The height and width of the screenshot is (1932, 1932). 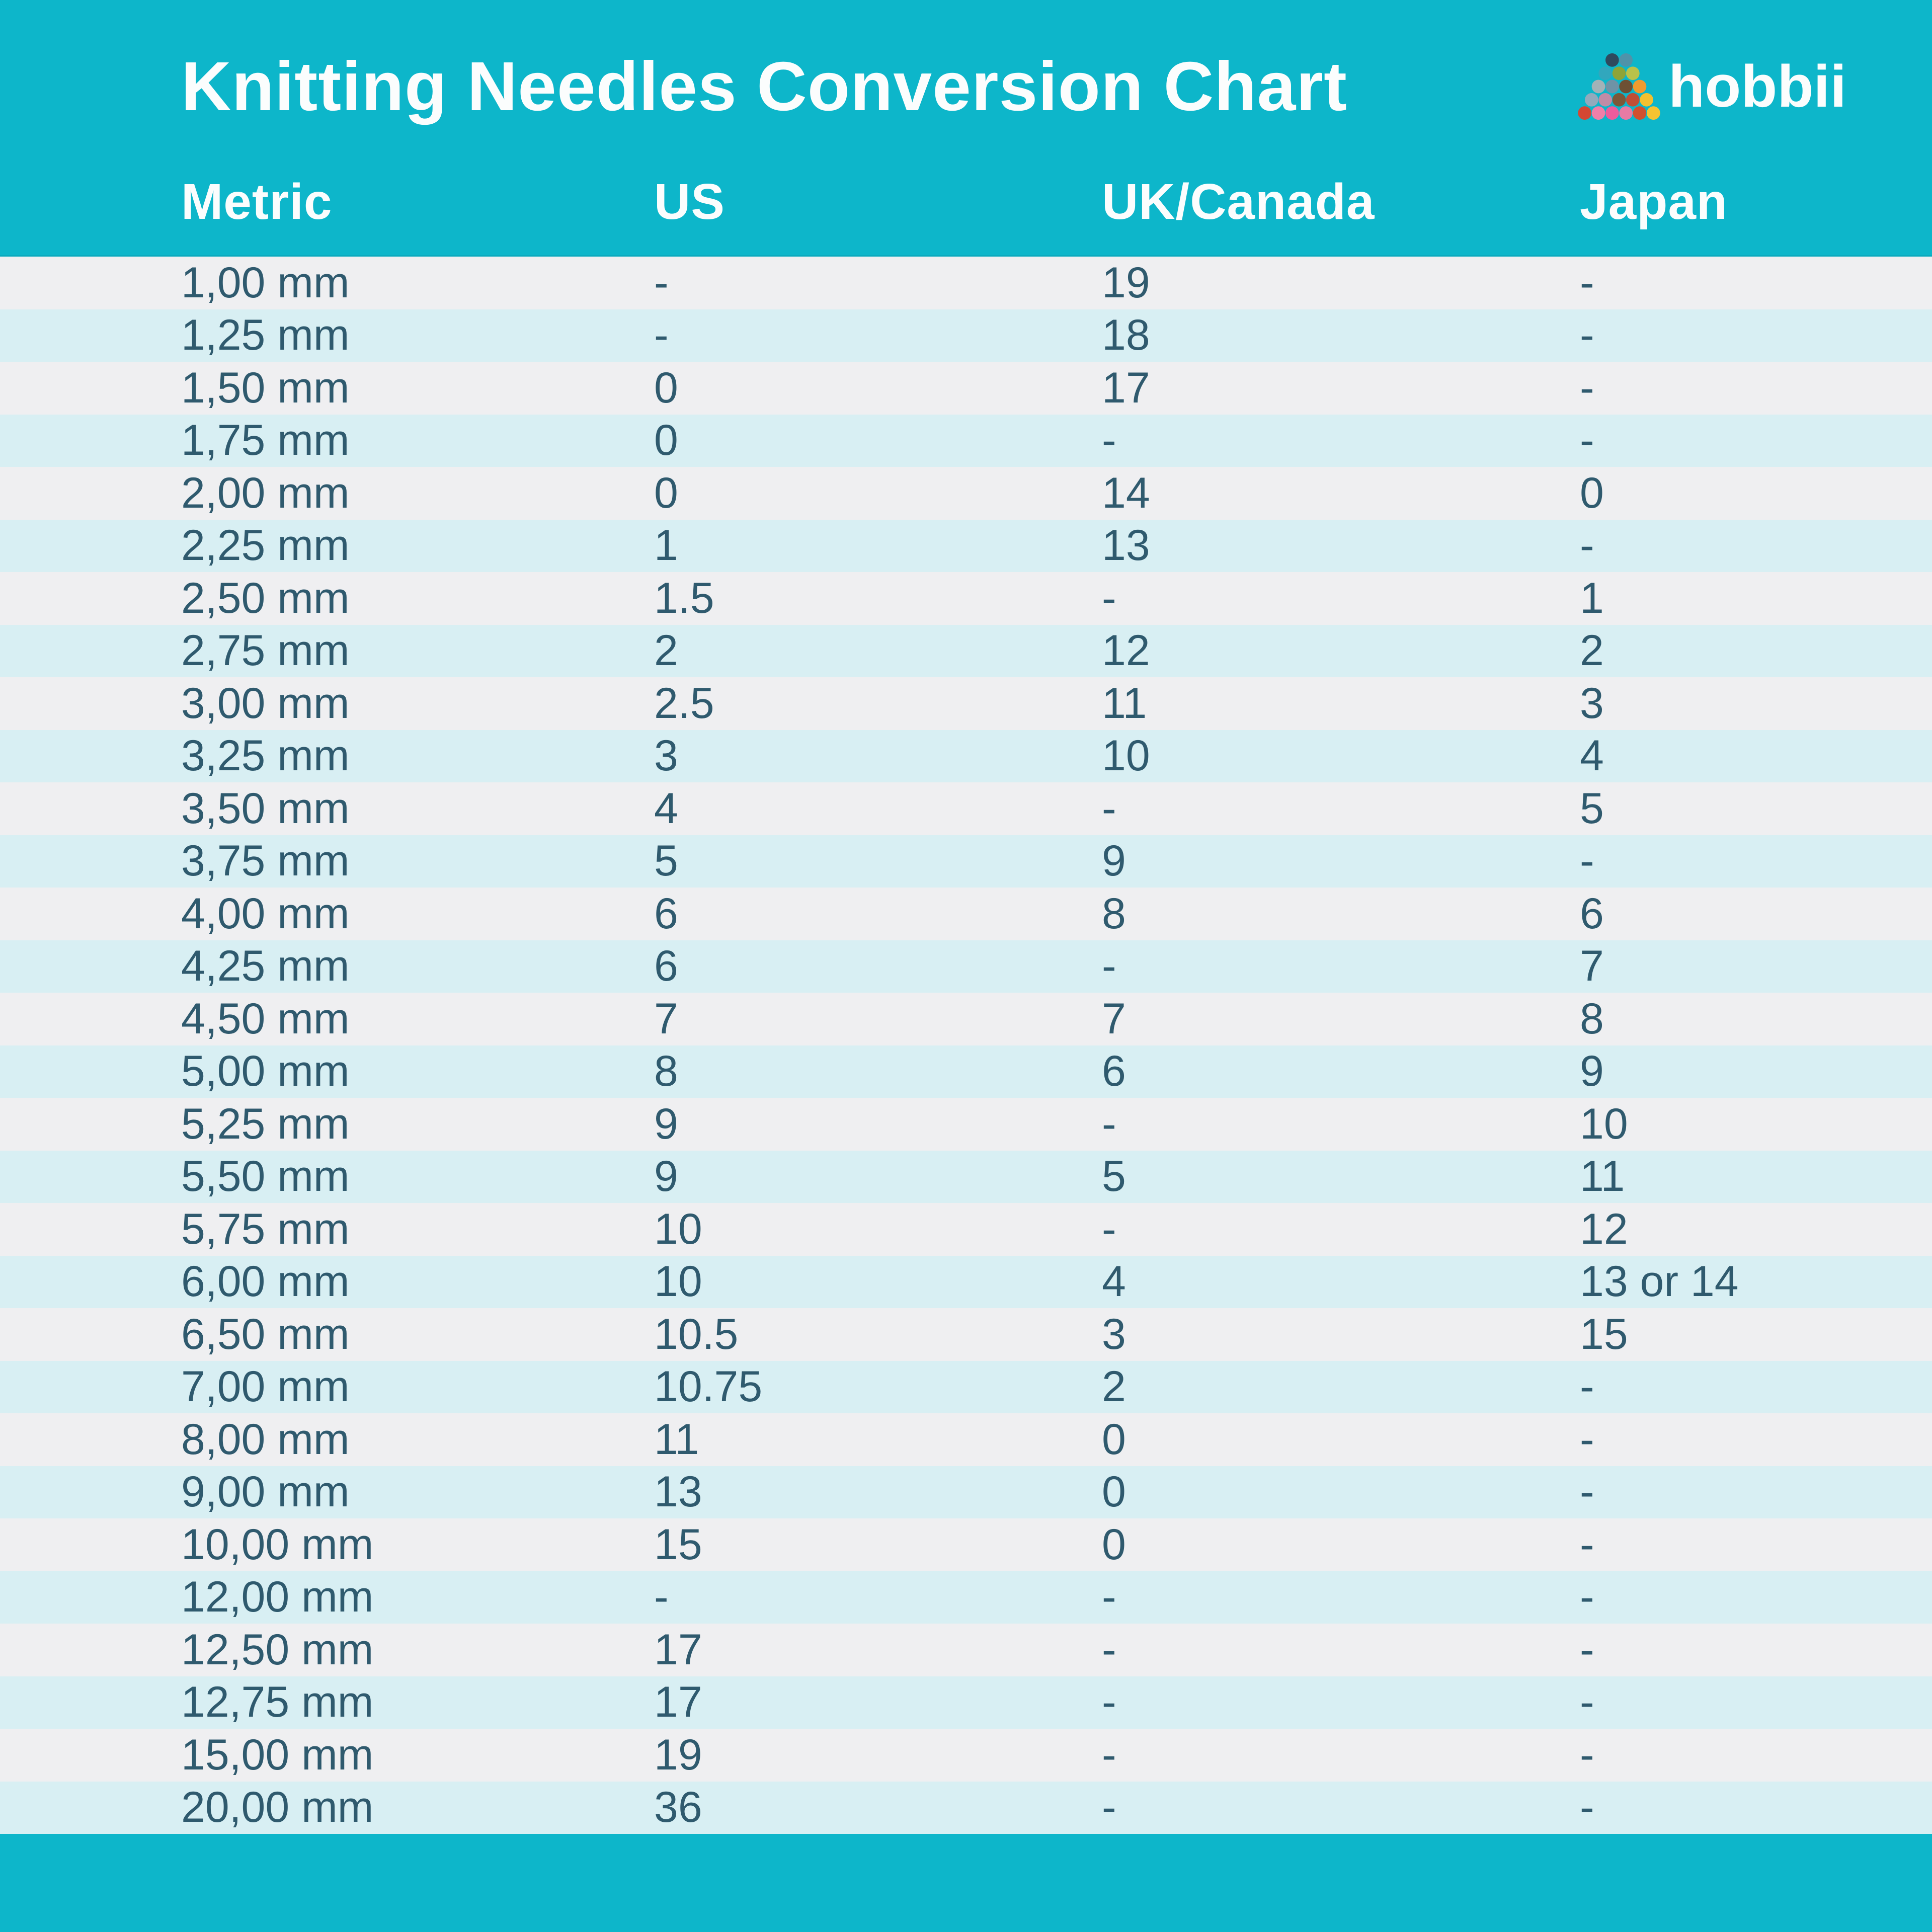 I want to click on cell-us: 7, so click(x=666, y=1019).